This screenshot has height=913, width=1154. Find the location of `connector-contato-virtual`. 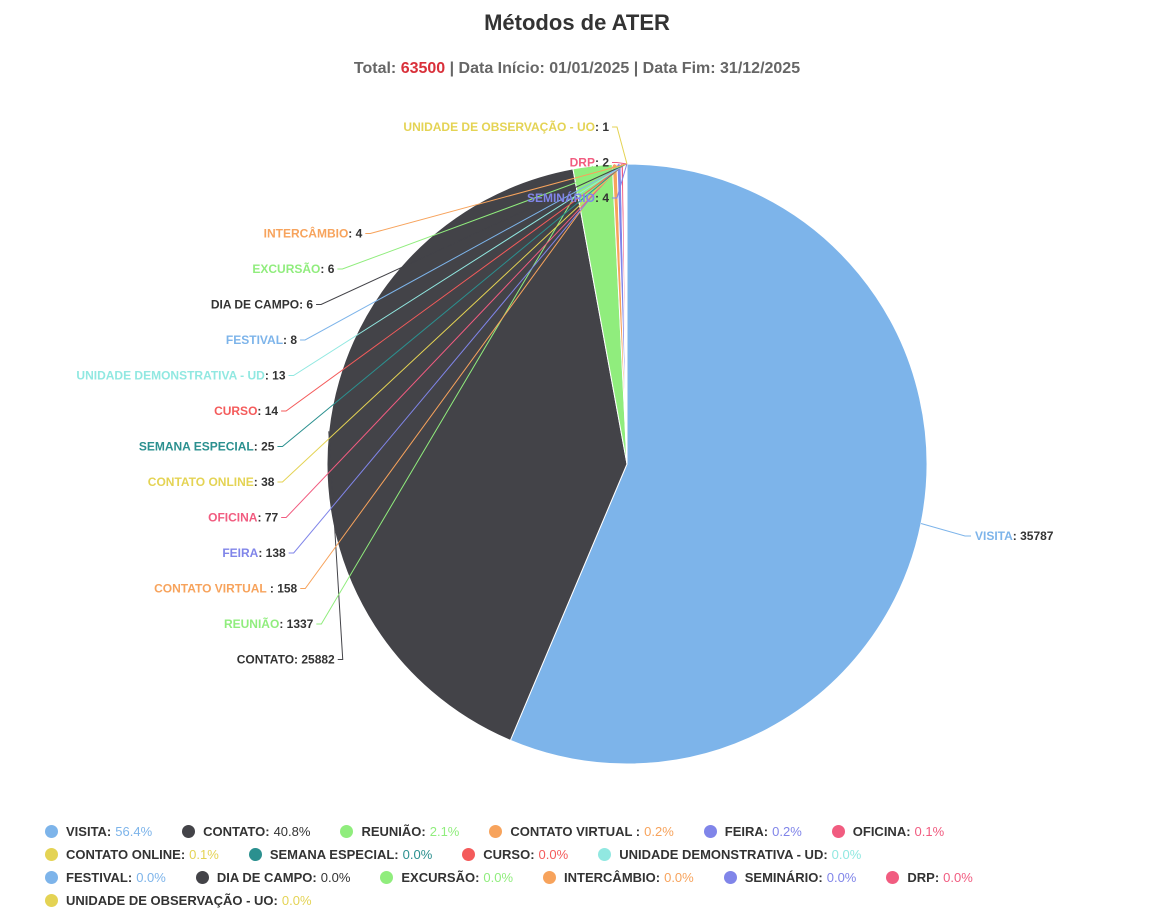

connector-contato-virtual is located at coordinates (458, 376).